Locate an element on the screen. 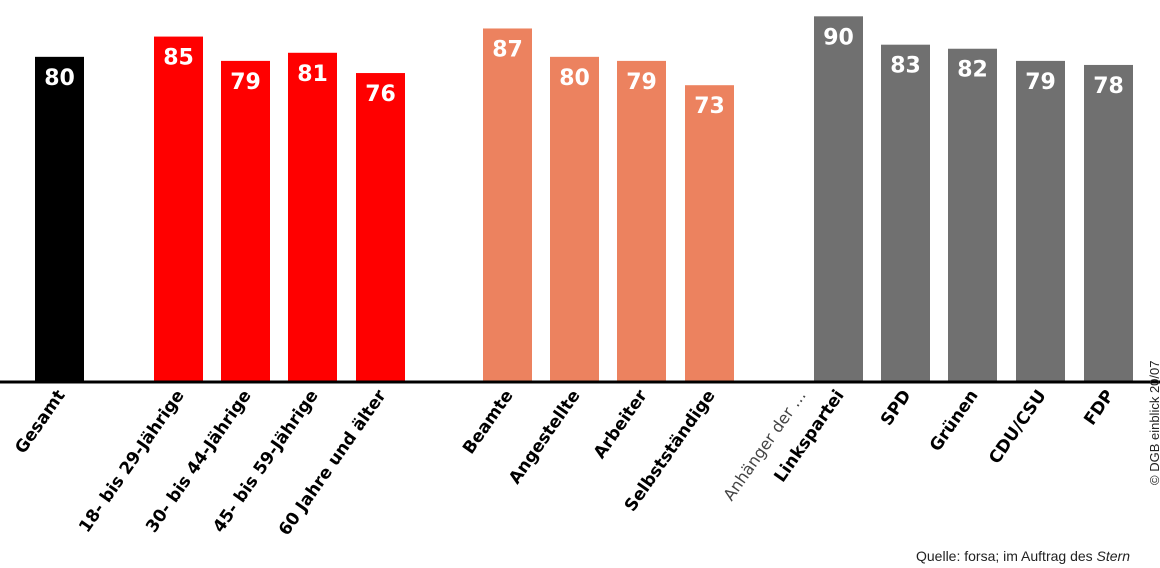 The image size is (1160, 568). bar-45-bis-59-jaehrige is located at coordinates (312, 217).